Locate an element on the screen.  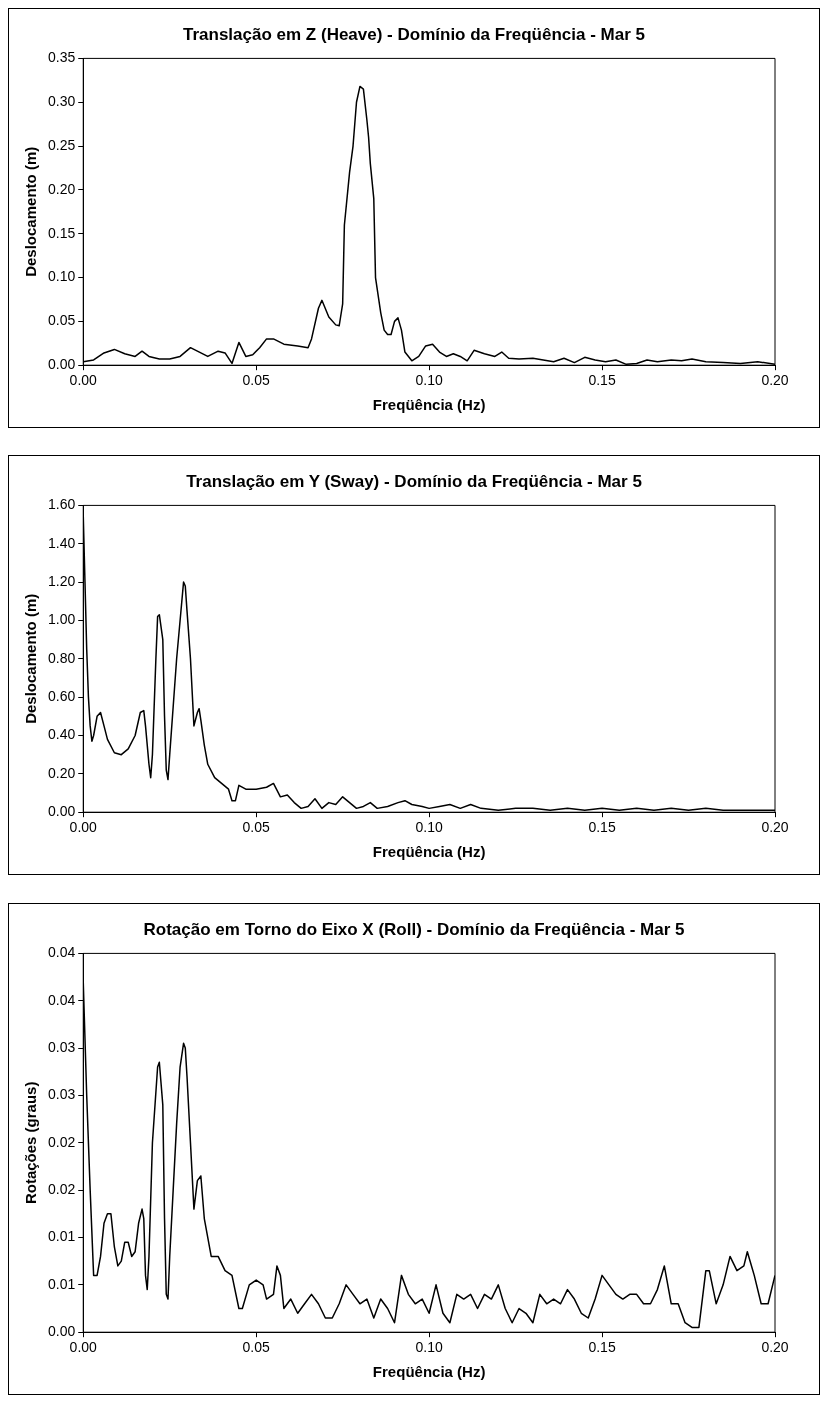
y-tick-label: 0.10 is located at coordinates (62, 276).